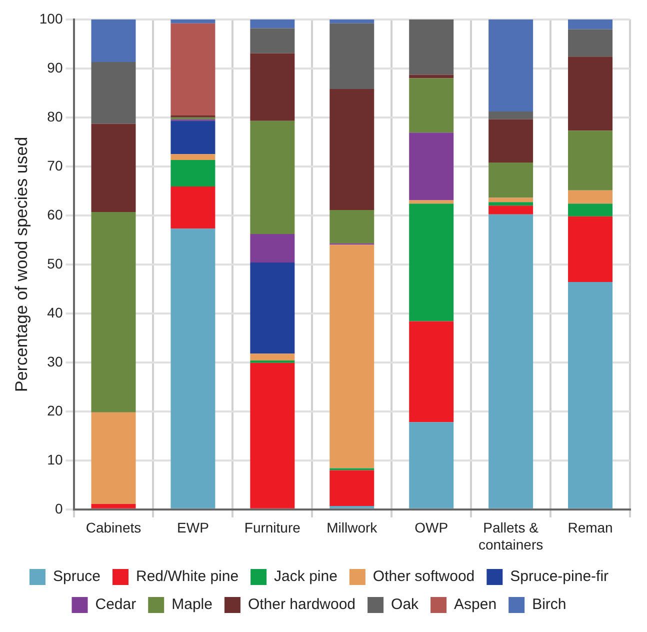  I want to click on y-tick-label: 0, so click(58, 508).